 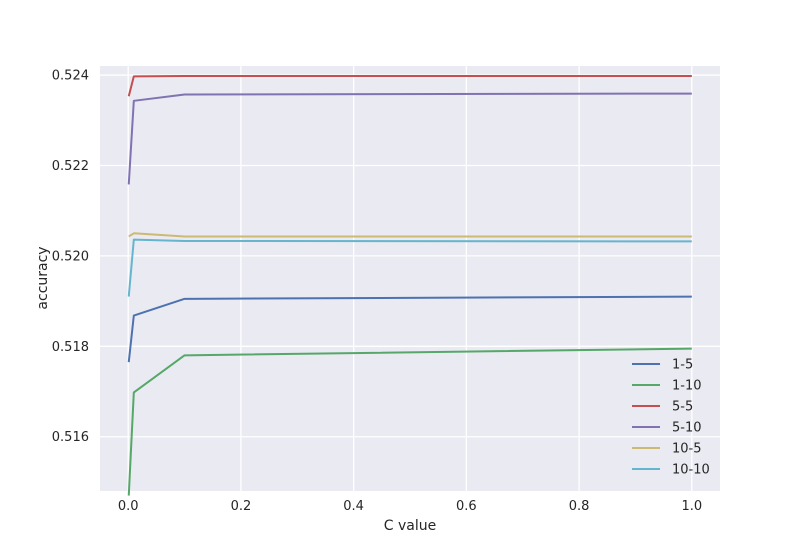 What do you see at coordinates (579, 506) in the screenshot?
I see `x-tick-label: 0.8` at bounding box center [579, 506].